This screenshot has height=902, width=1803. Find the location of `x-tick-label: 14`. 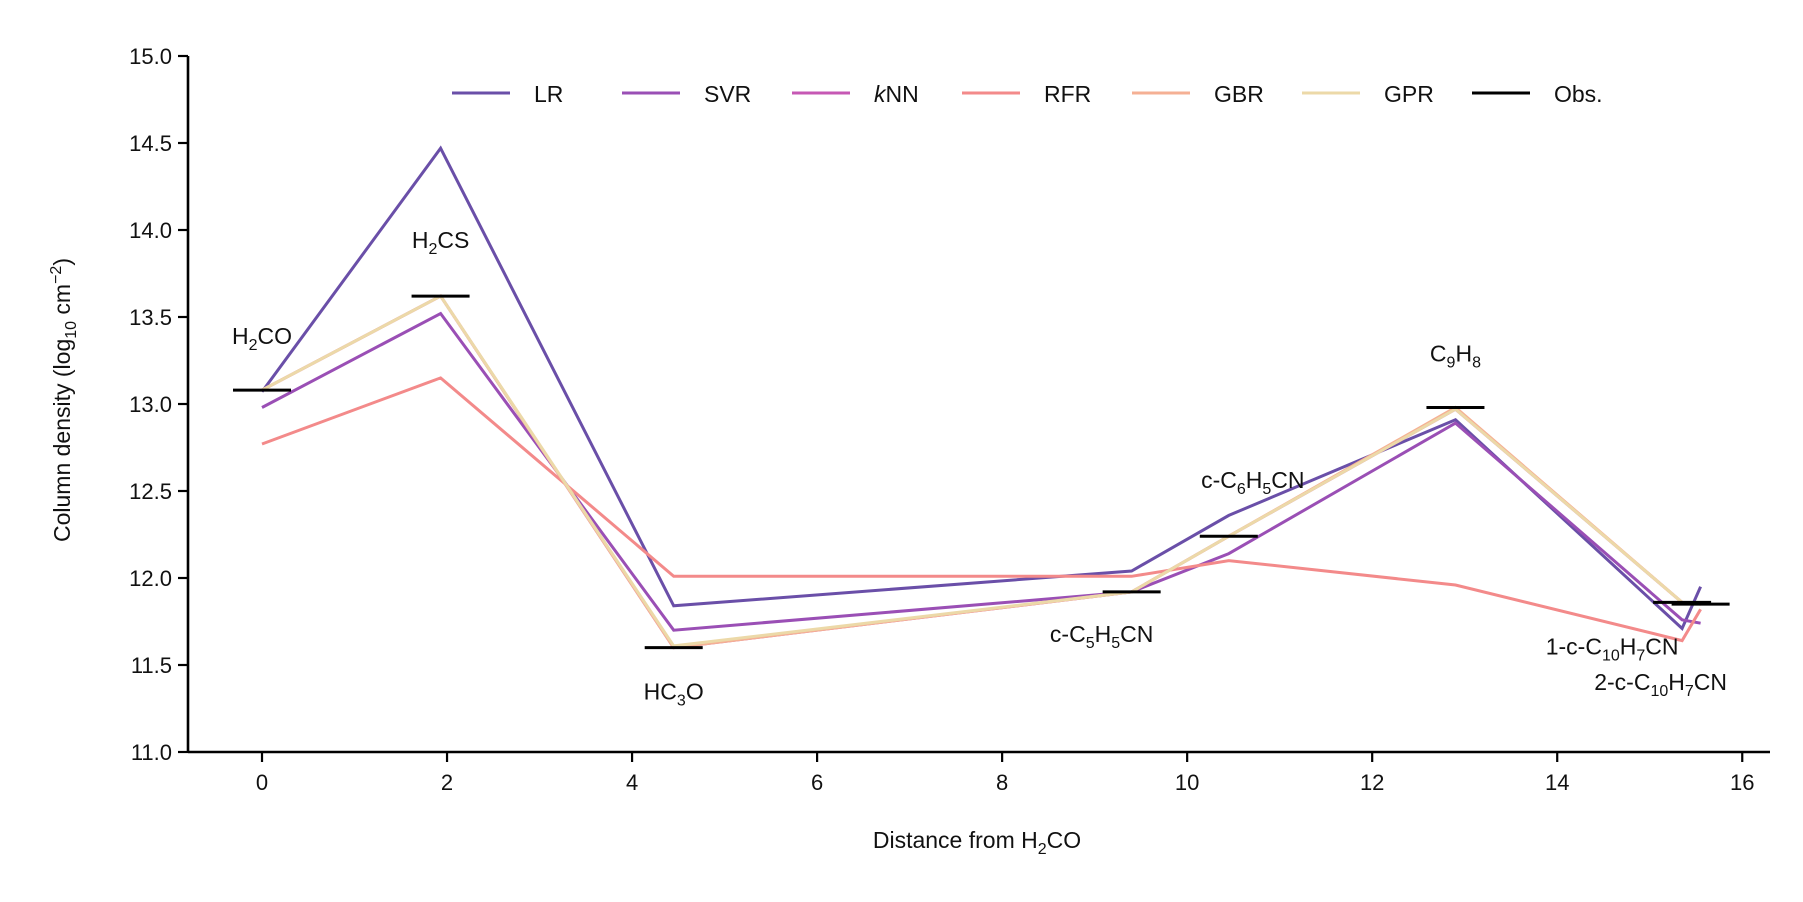

x-tick-label: 14 is located at coordinates (1557, 782).